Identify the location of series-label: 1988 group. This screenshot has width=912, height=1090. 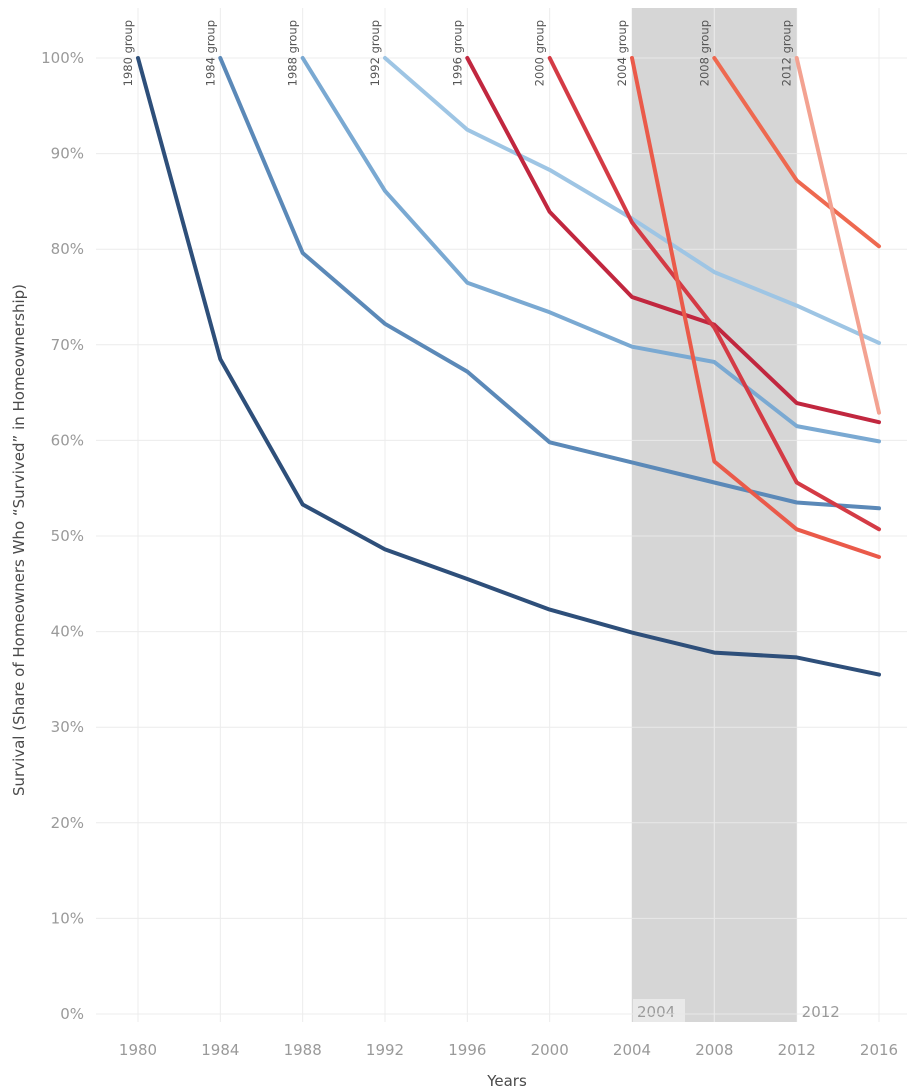
(293, 53).